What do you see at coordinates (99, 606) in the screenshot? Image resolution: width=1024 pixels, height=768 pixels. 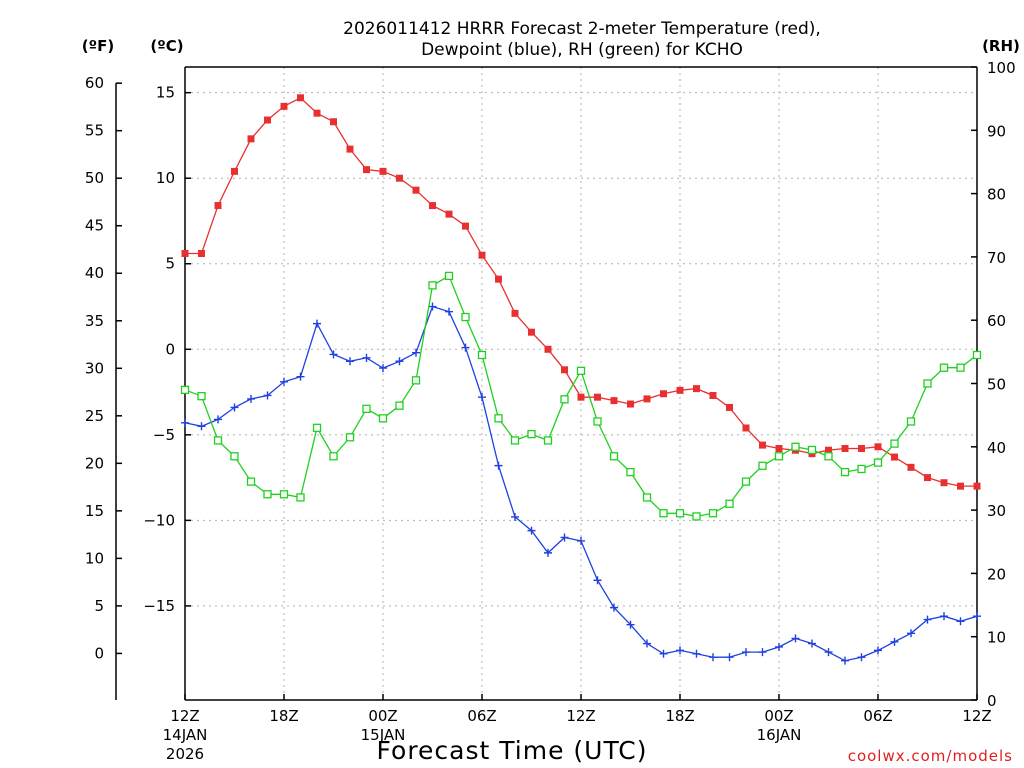 I see `fahrenheit-tick-label-11: 5` at bounding box center [99, 606].